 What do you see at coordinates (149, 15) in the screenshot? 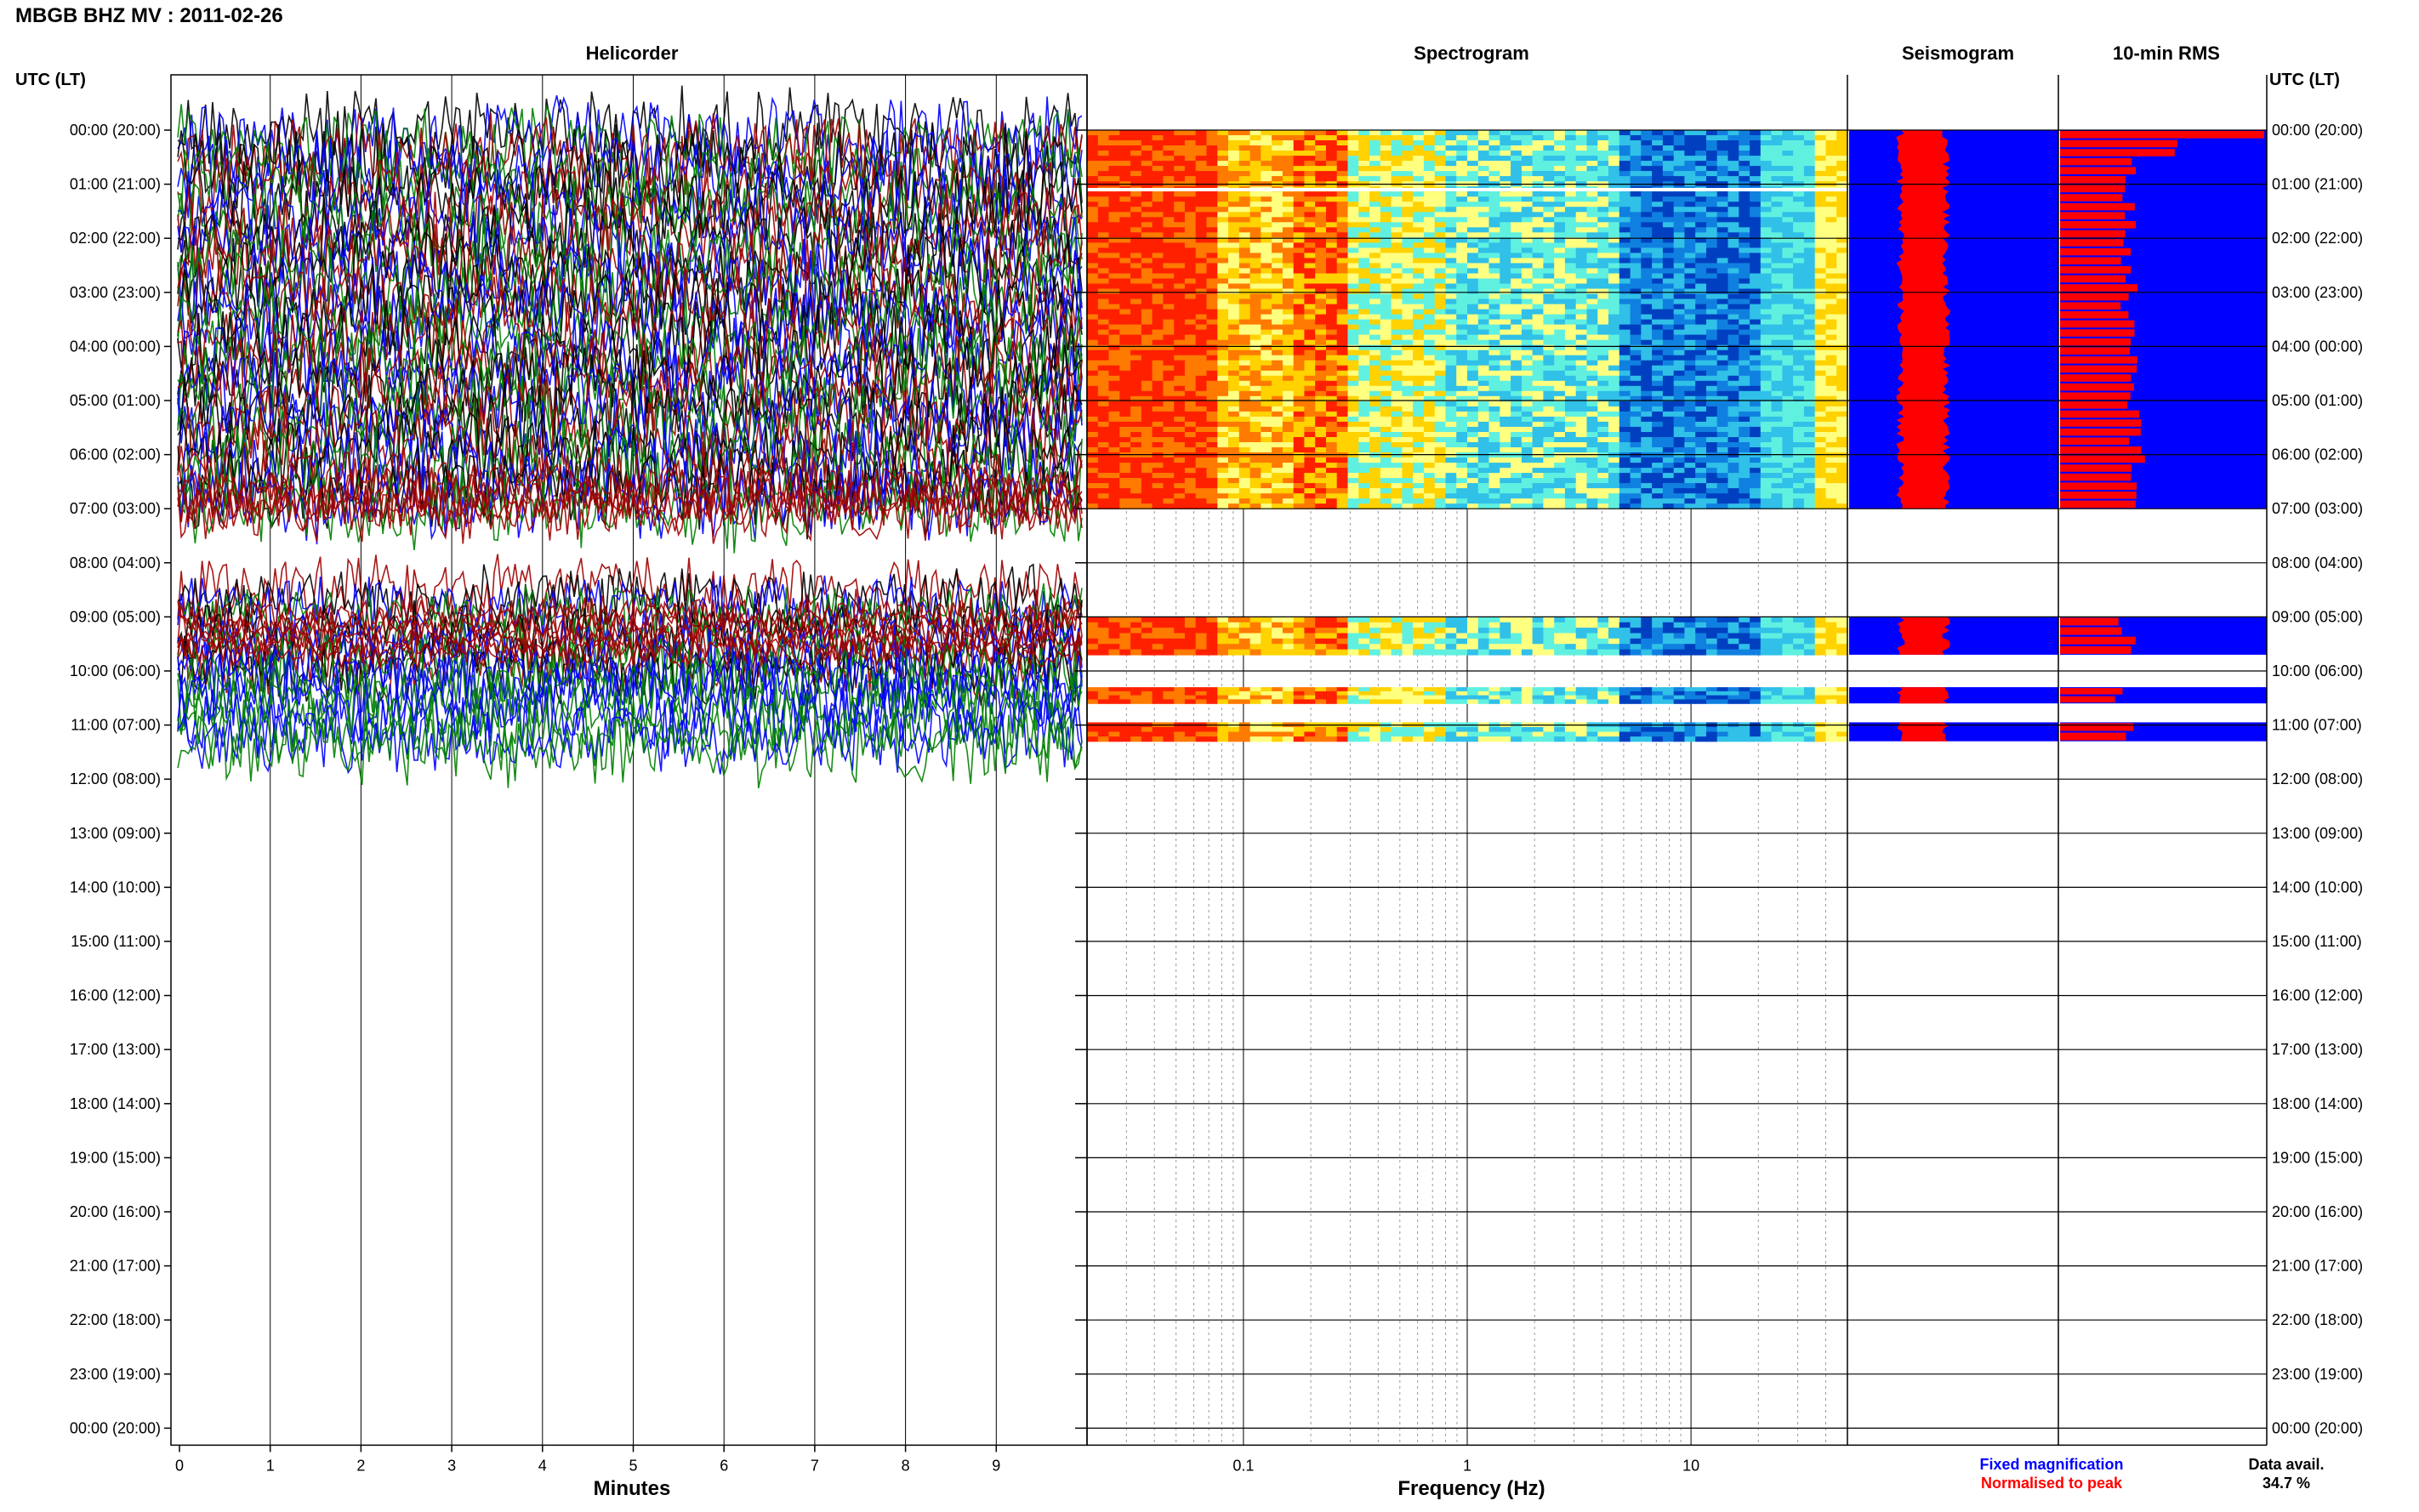
I see `figure-title: MBGB BHZ MV : 2011-02-26` at bounding box center [149, 15].